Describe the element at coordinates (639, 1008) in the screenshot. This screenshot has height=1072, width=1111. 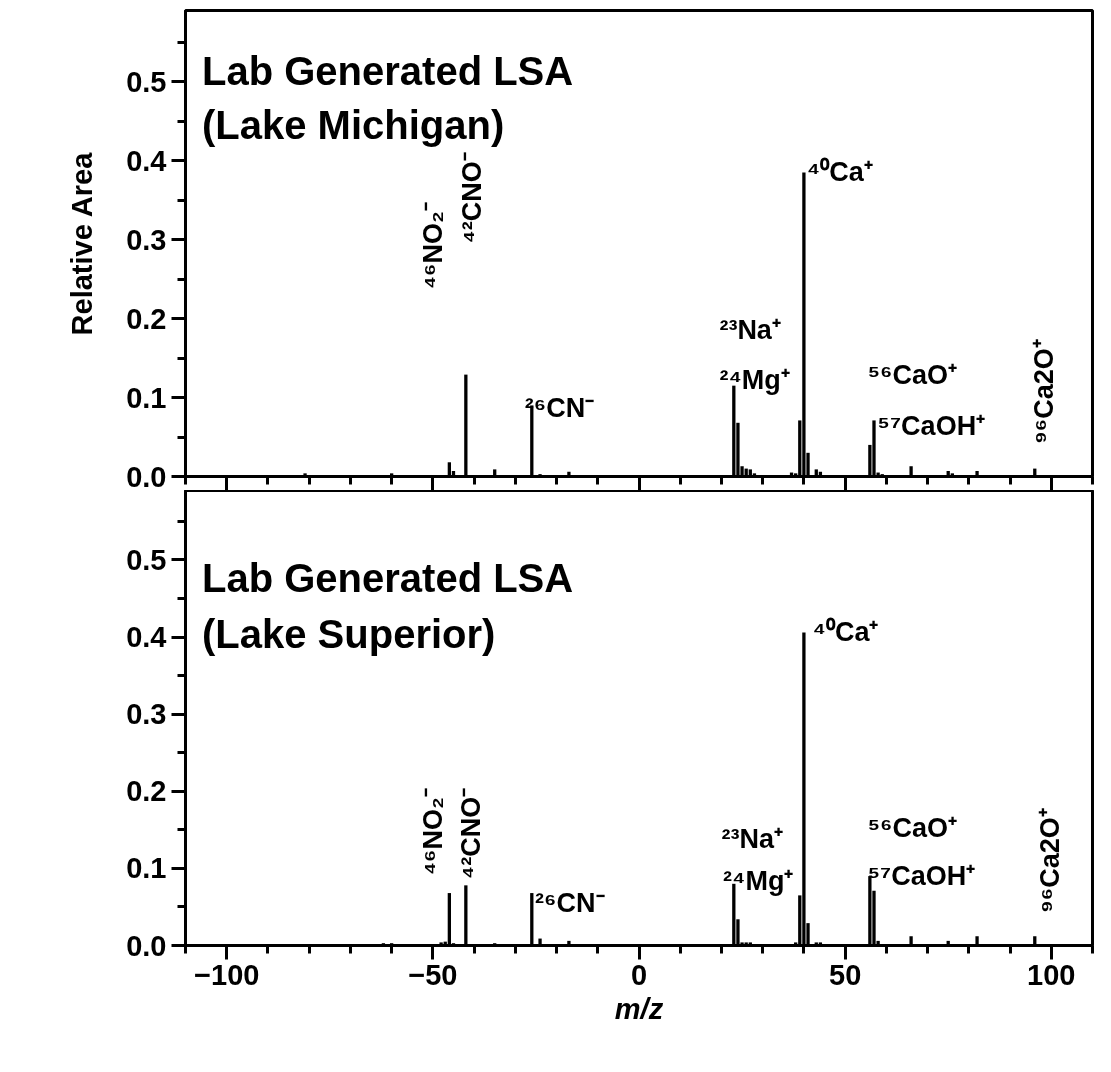
I see `x-axis-title: m/z` at that location.